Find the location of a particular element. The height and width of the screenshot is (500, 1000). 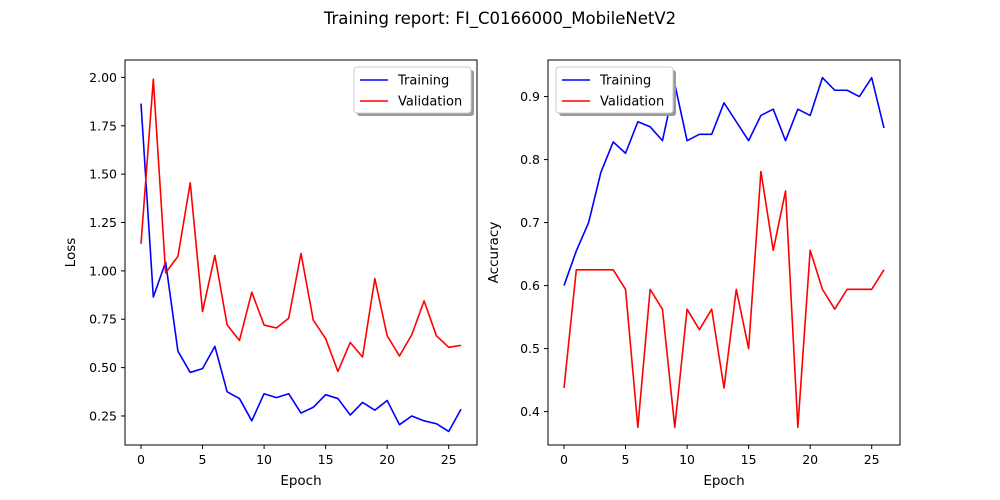

loss-ytick-label: 2.00 is located at coordinates (103, 77).